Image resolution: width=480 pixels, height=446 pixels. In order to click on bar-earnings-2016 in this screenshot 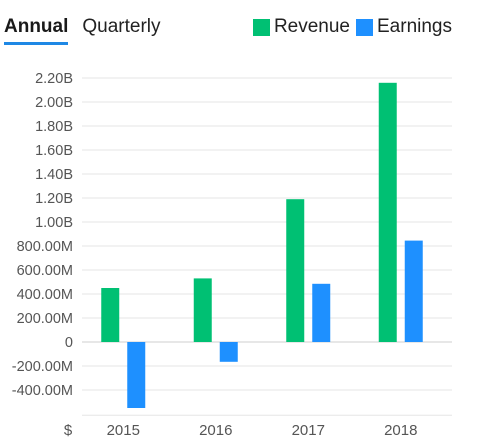, I will do `click(228, 352)`.